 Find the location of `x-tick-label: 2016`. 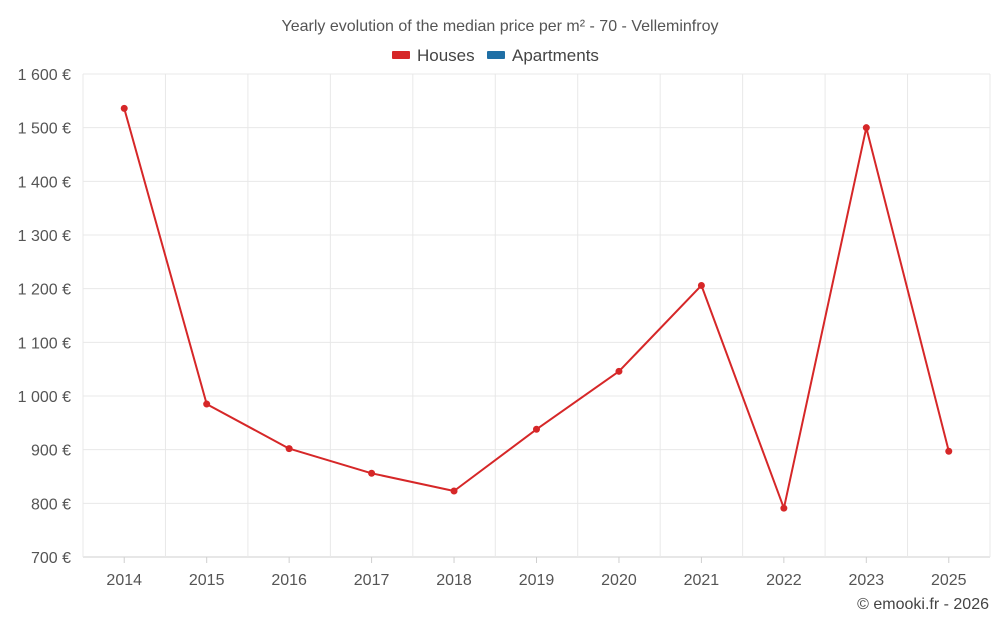

x-tick-label: 2016 is located at coordinates (289, 580).